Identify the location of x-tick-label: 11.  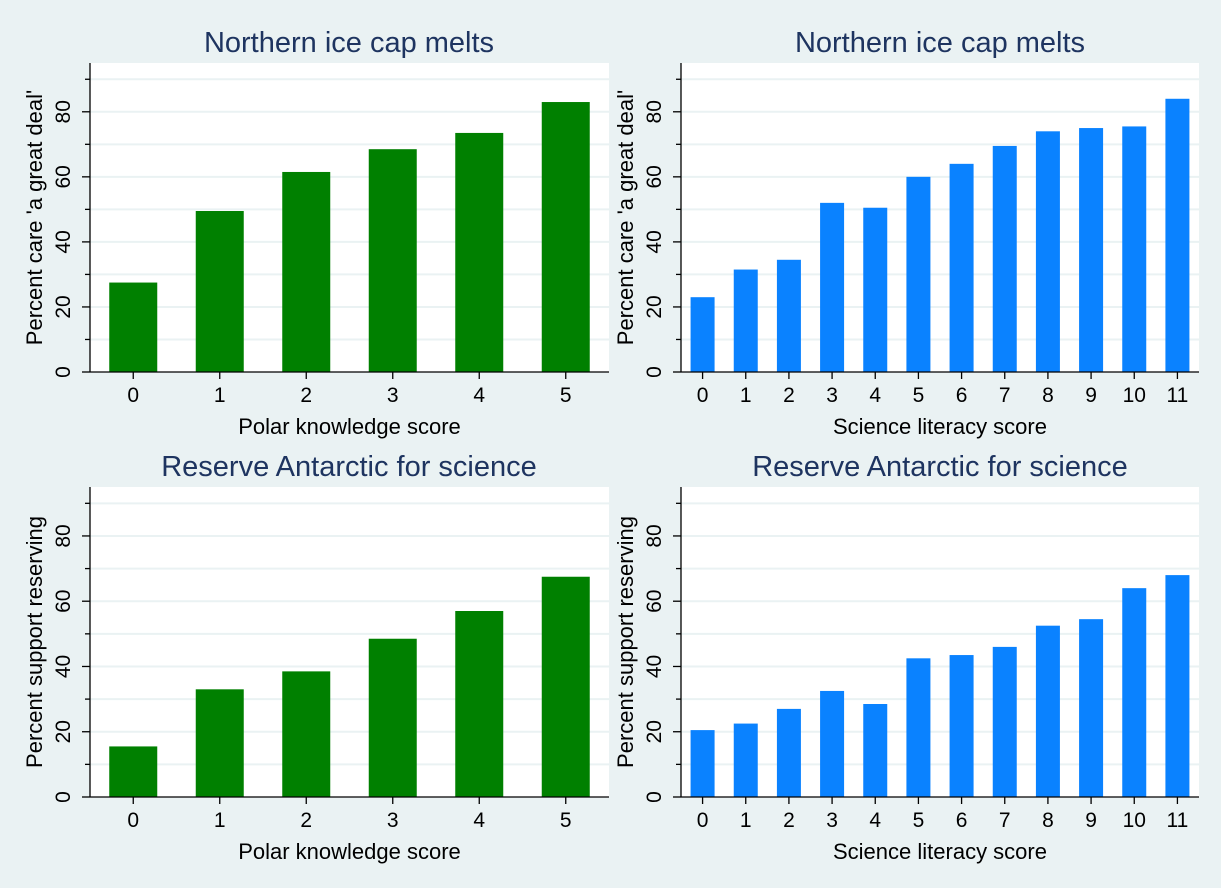
(1178, 820).